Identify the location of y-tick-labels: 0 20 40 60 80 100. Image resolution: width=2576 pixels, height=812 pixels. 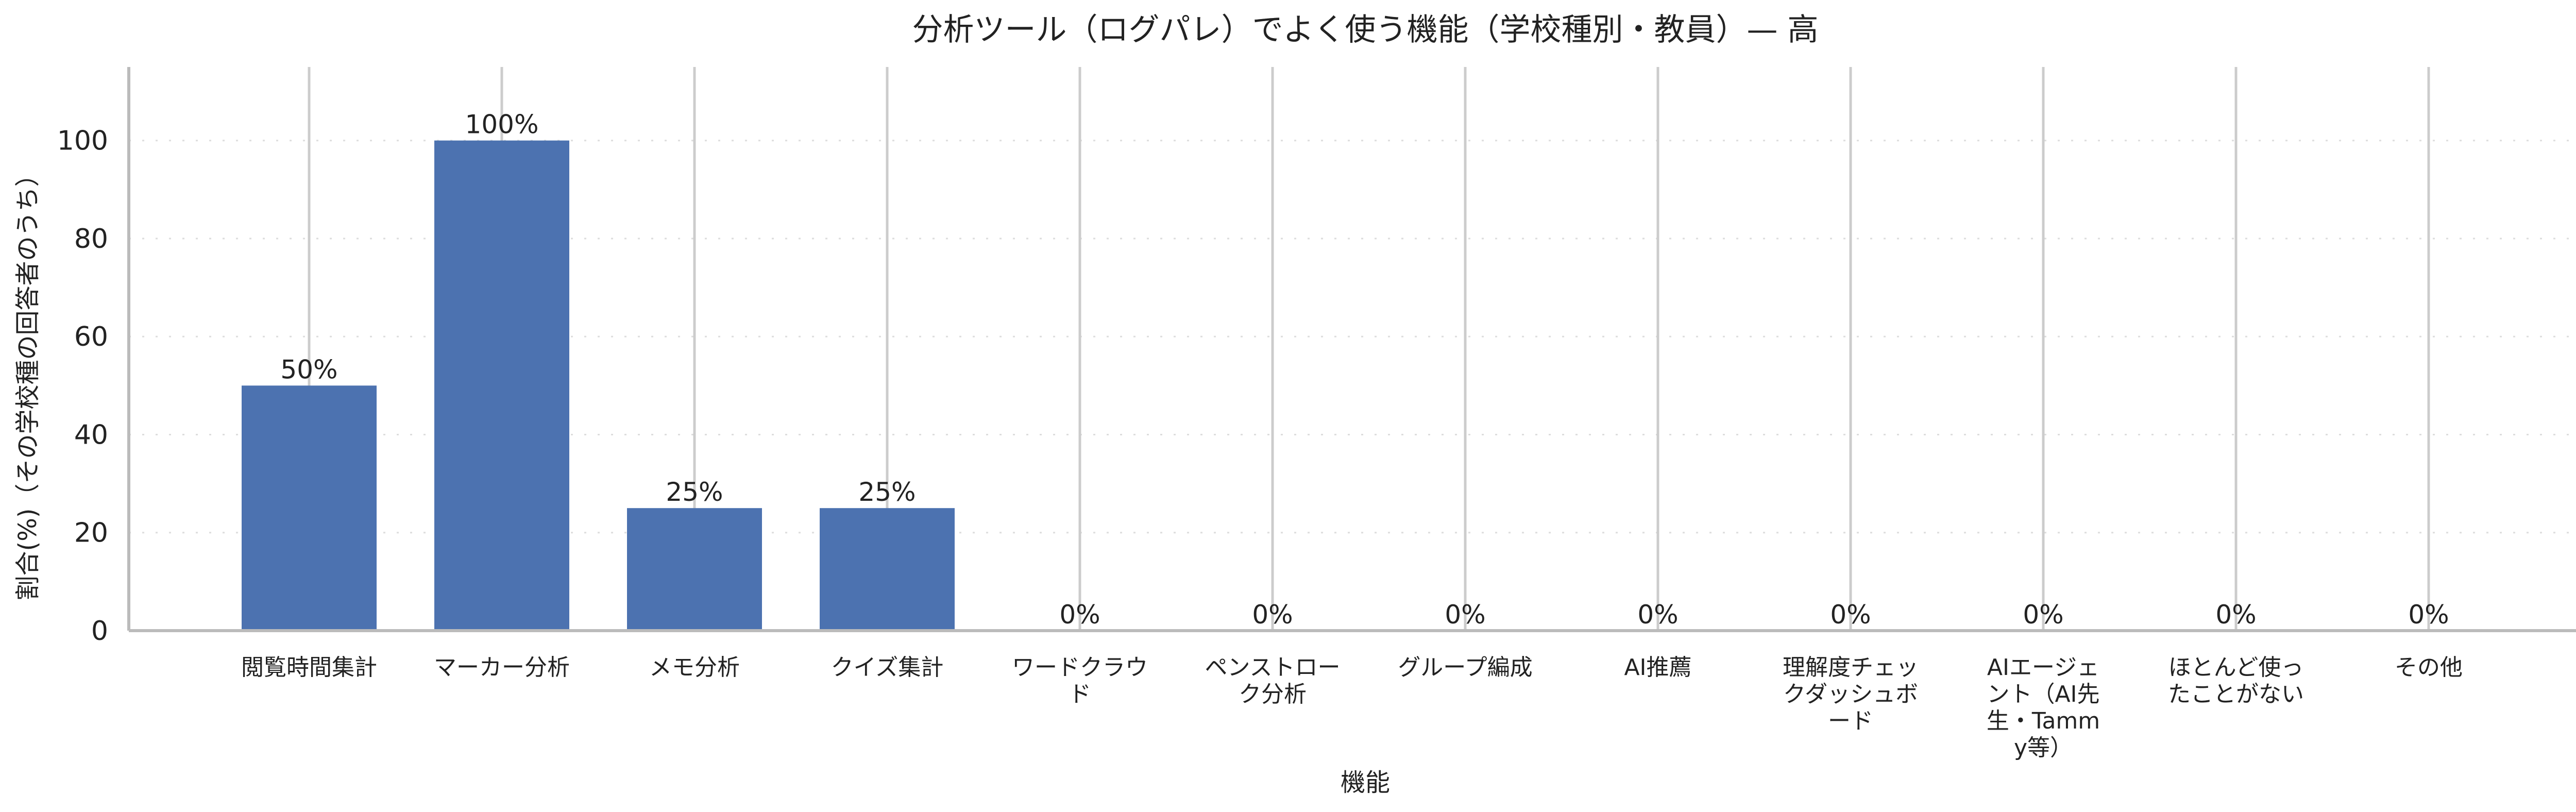
(82, 387).